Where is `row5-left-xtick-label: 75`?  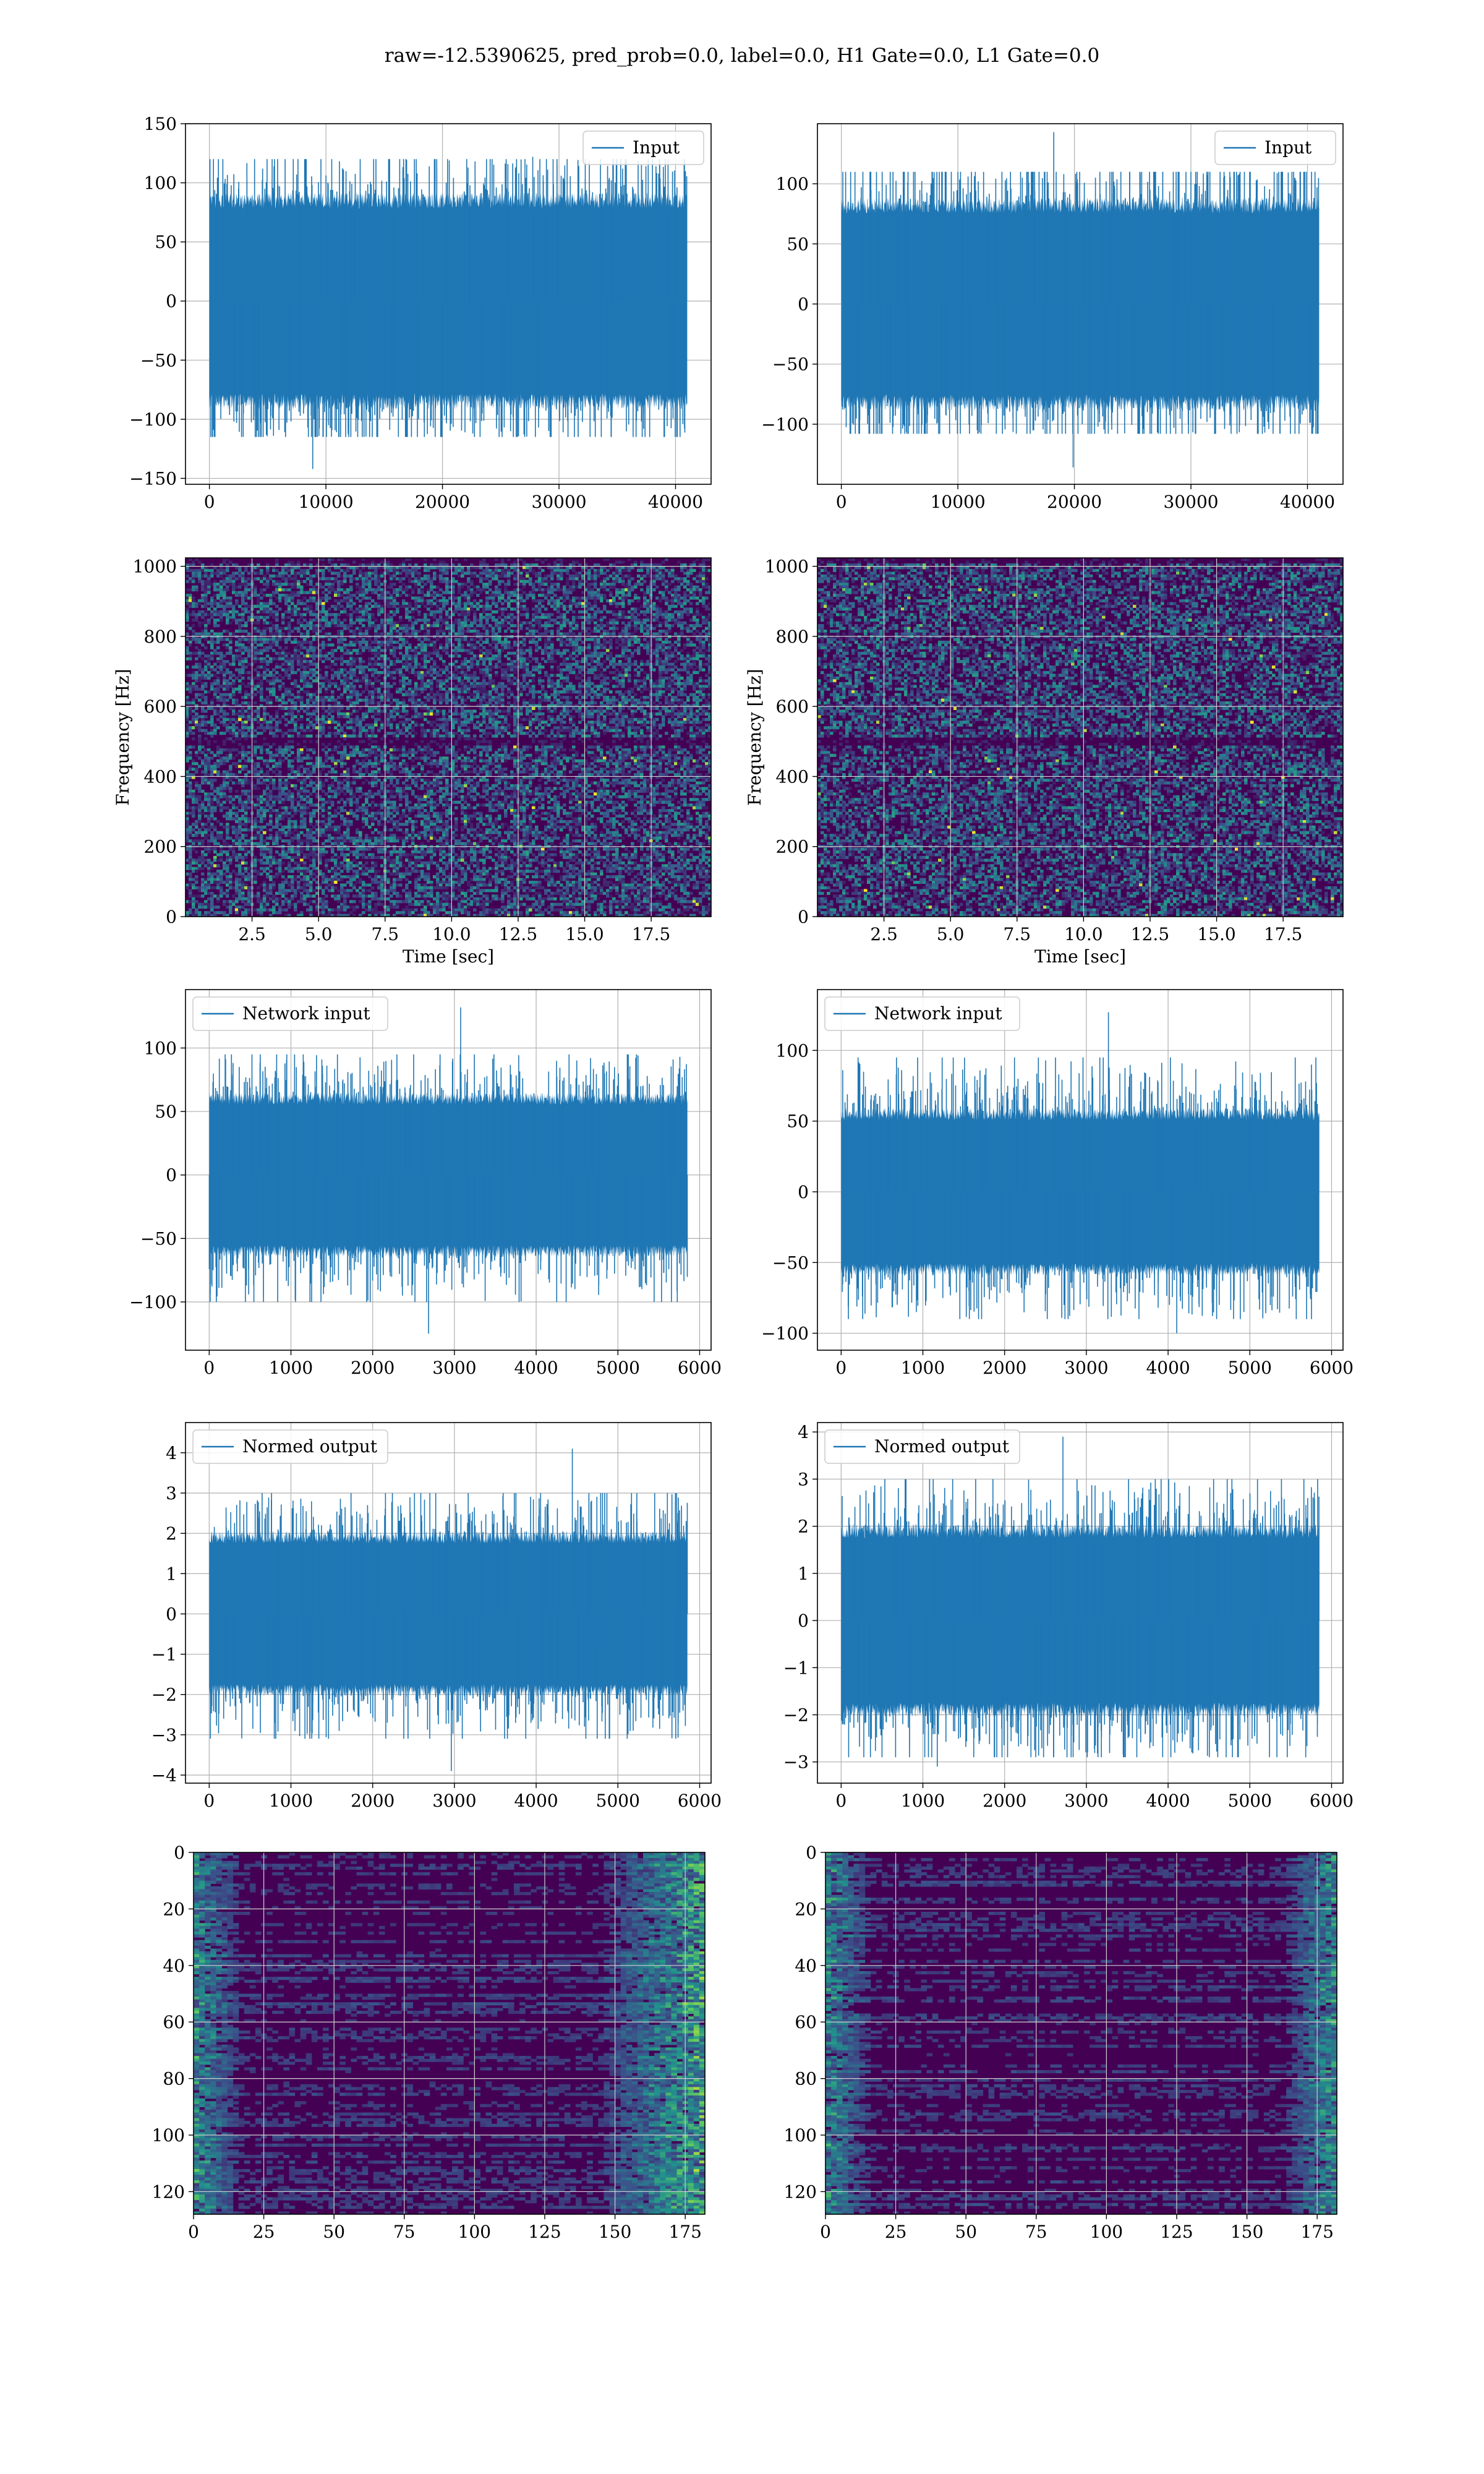
row5-left-xtick-label: 75 is located at coordinates (404, 2232).